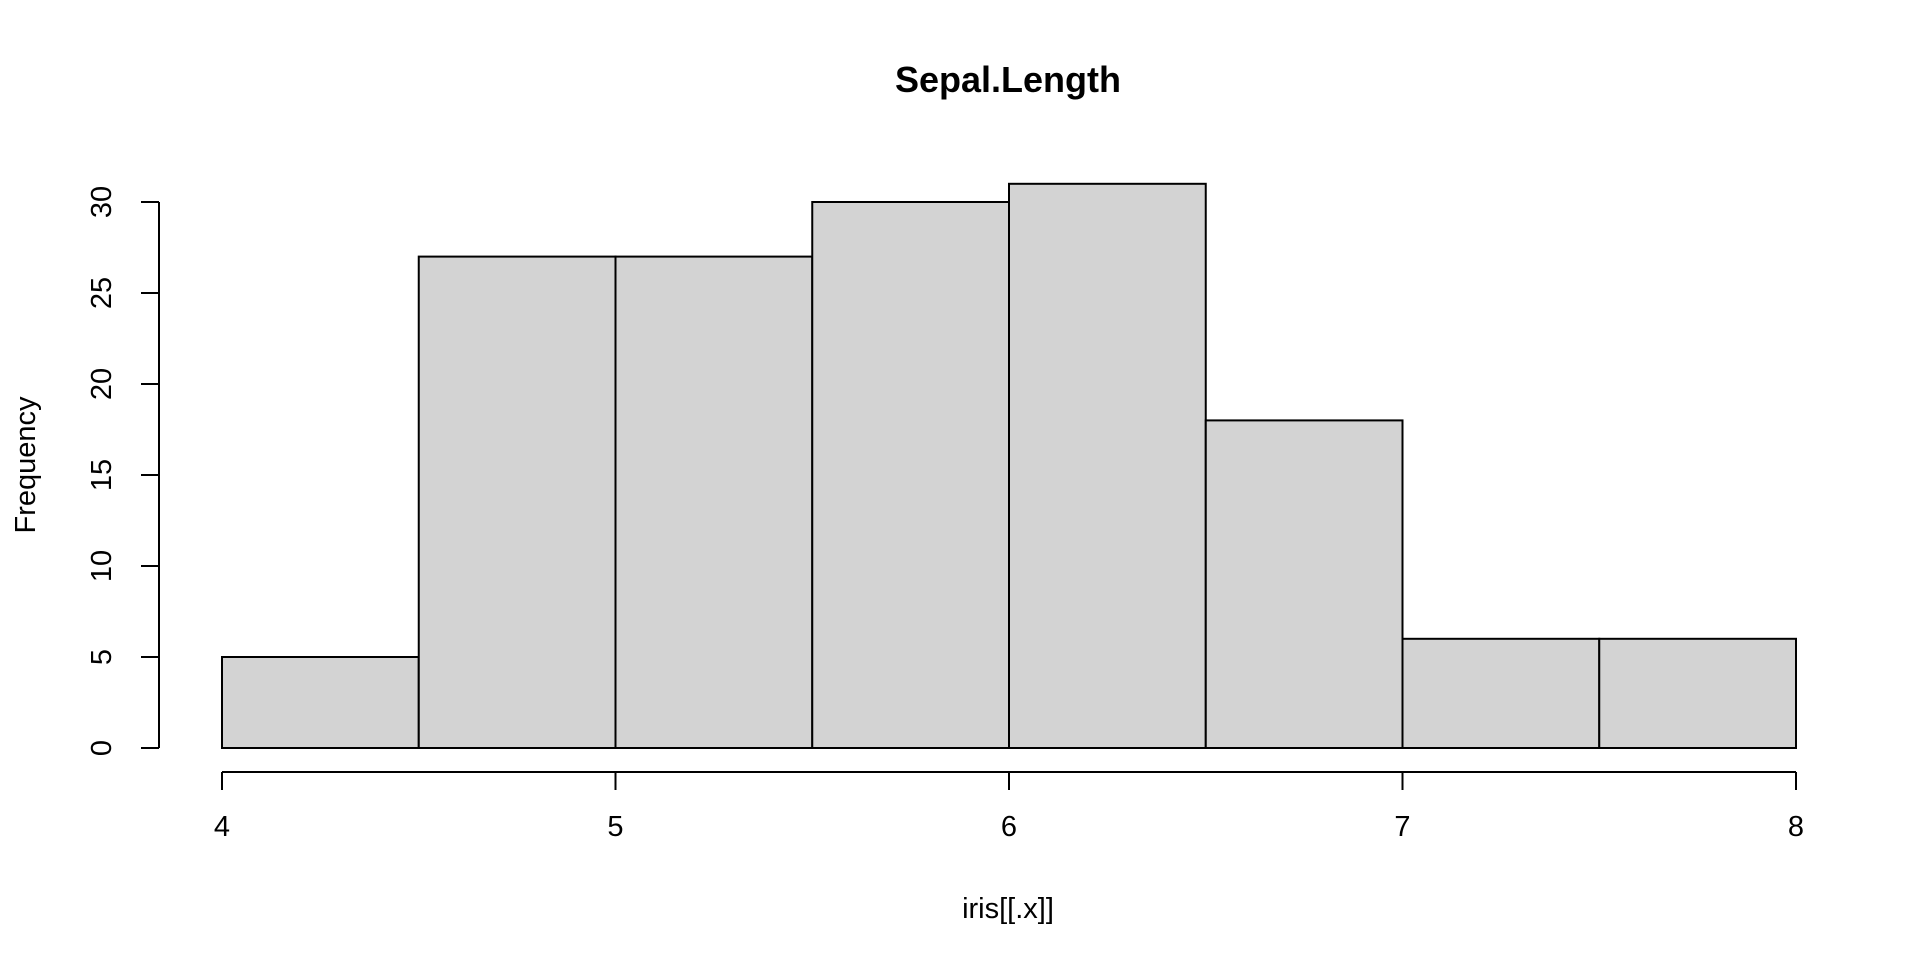 Image resolution: width=1920 pixels, height=960 pixels. I want to click on x-tick-label: 6, so click(1009, 827).